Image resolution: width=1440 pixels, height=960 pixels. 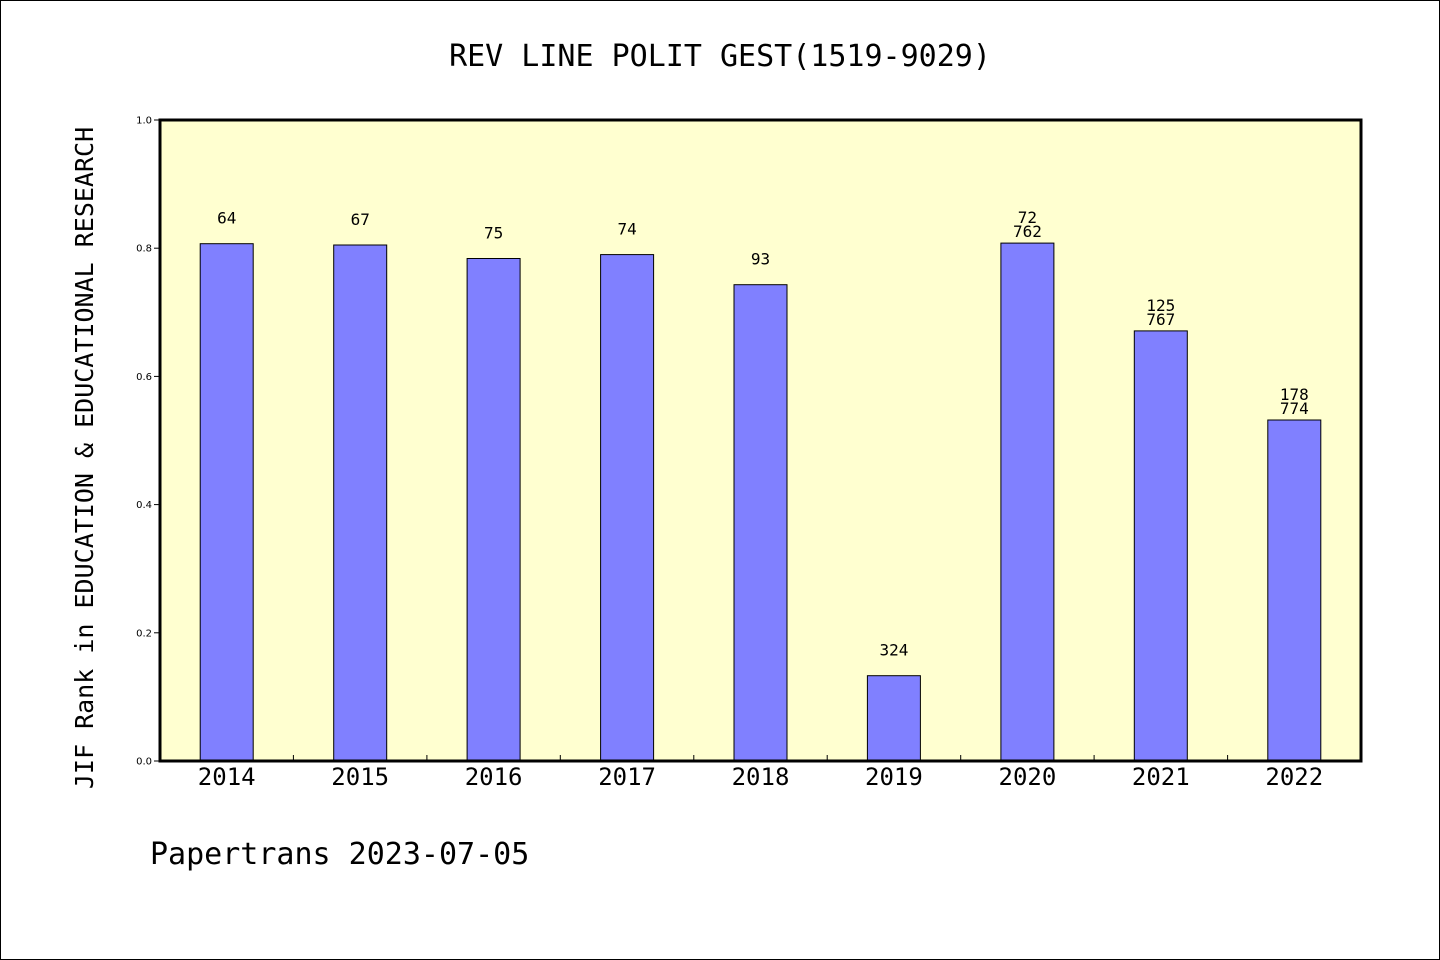 What do you see at coordinates (493, 233) in the screenshot?
I see `bar-label-2016: 75` at bounding box center [493, 233].